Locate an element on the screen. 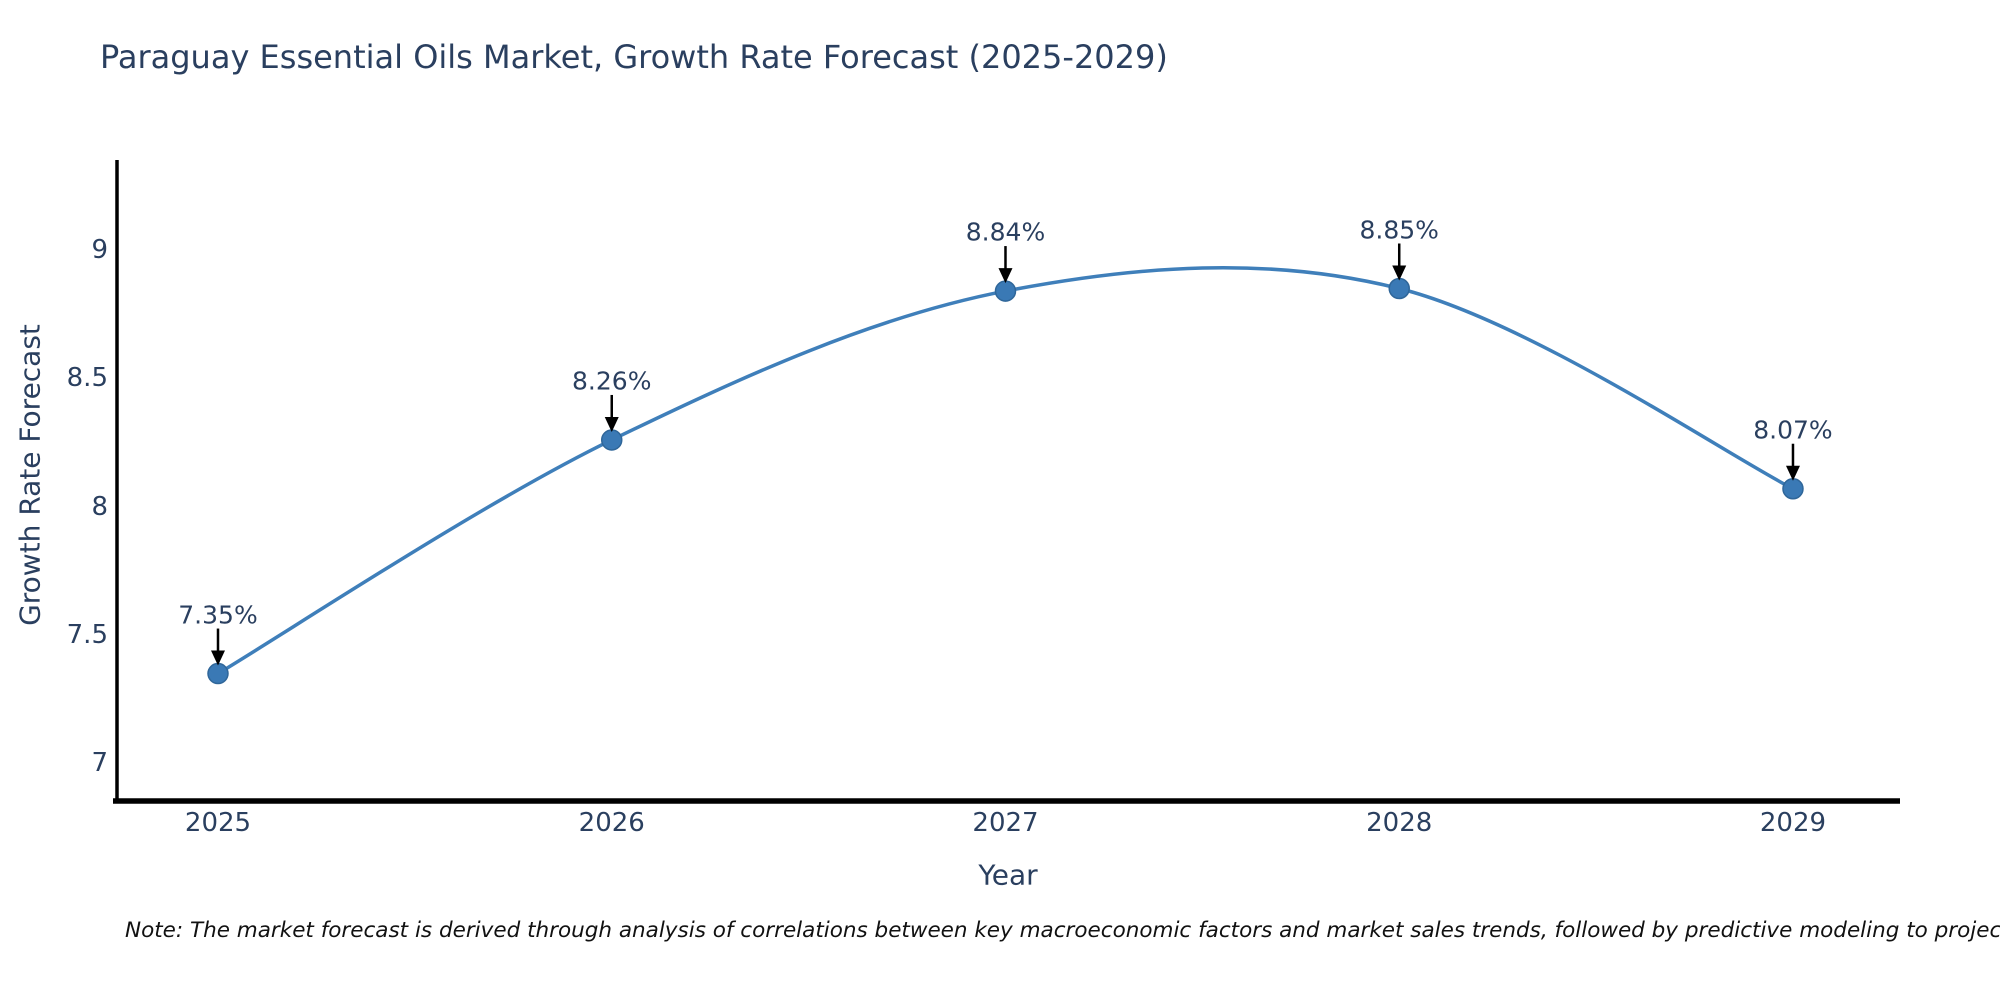 This screenshot has width=2000, height=1000. x-axis-title: Year is located at coordinates (1008, 875).